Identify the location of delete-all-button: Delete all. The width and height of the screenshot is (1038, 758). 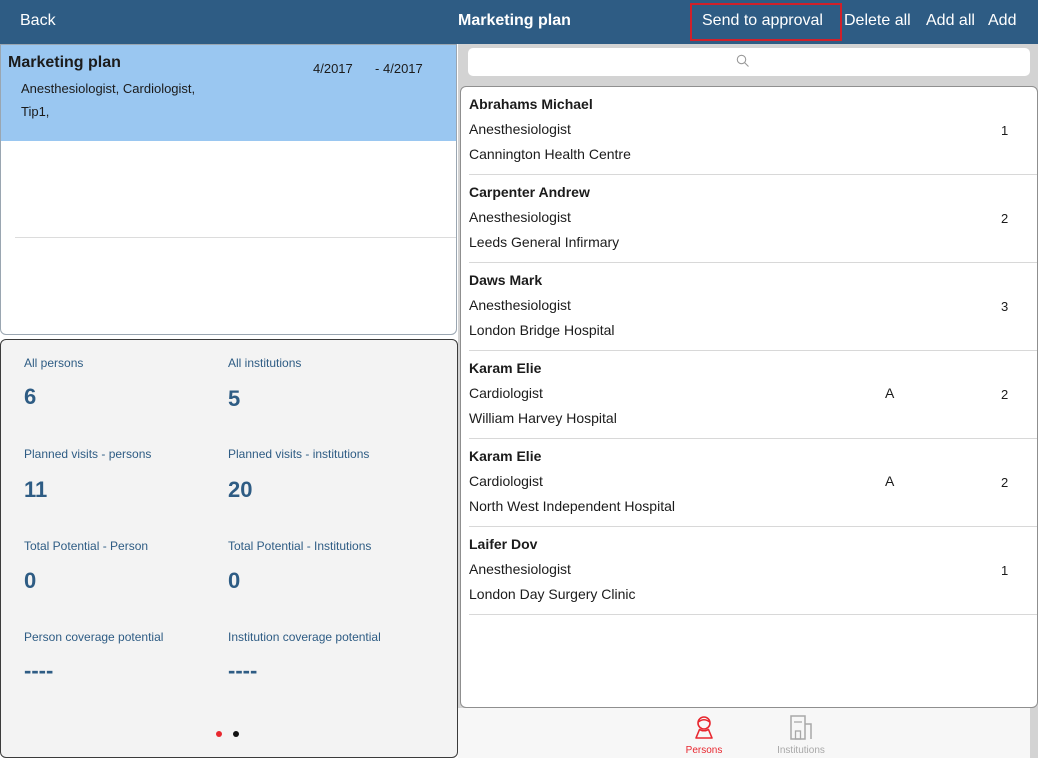
(877, 20).